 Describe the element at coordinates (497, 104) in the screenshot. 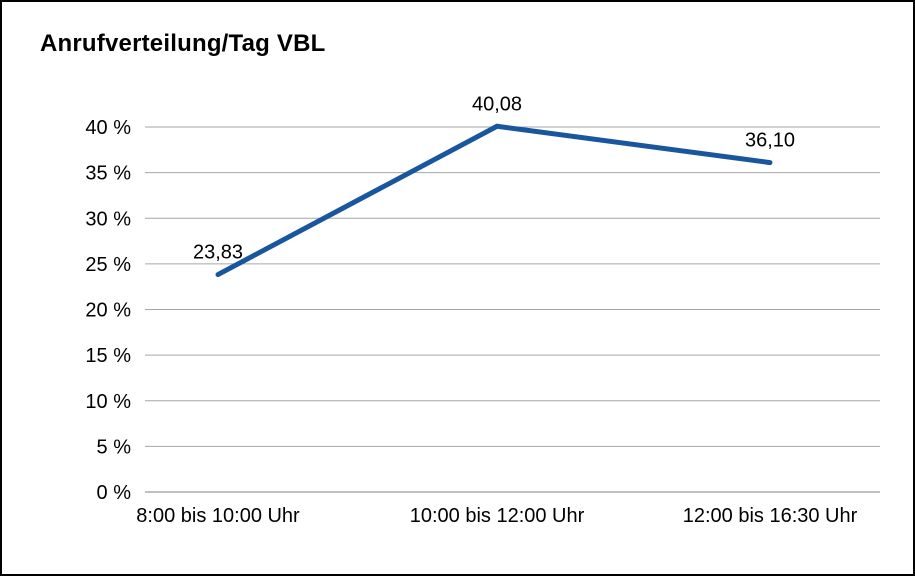

I see `data-point-label: 40,08` at that location.